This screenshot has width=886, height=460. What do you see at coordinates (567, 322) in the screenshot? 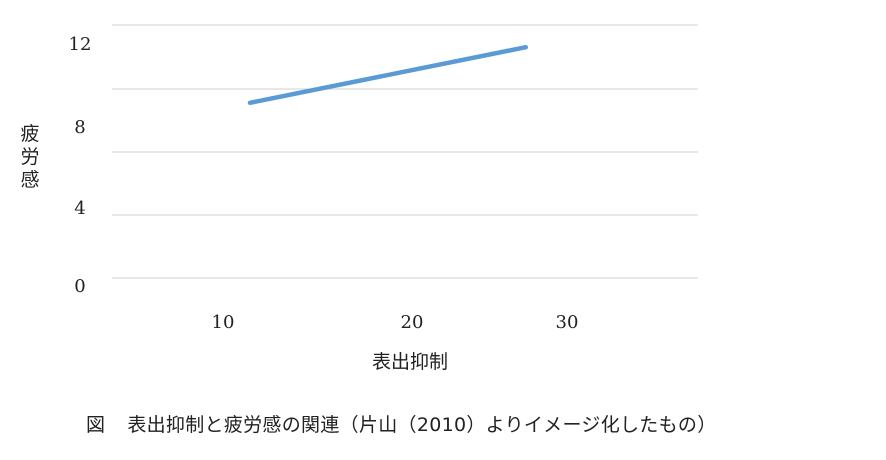
I see `x-tick-label: 30` at bounding box center [567, 322].